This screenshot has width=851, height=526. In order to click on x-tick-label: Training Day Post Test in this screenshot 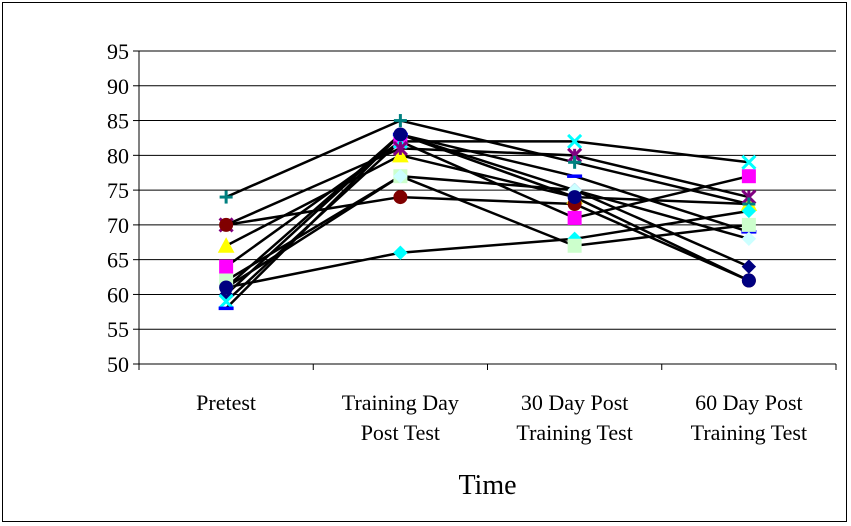, I will do `click(400, 417)`.